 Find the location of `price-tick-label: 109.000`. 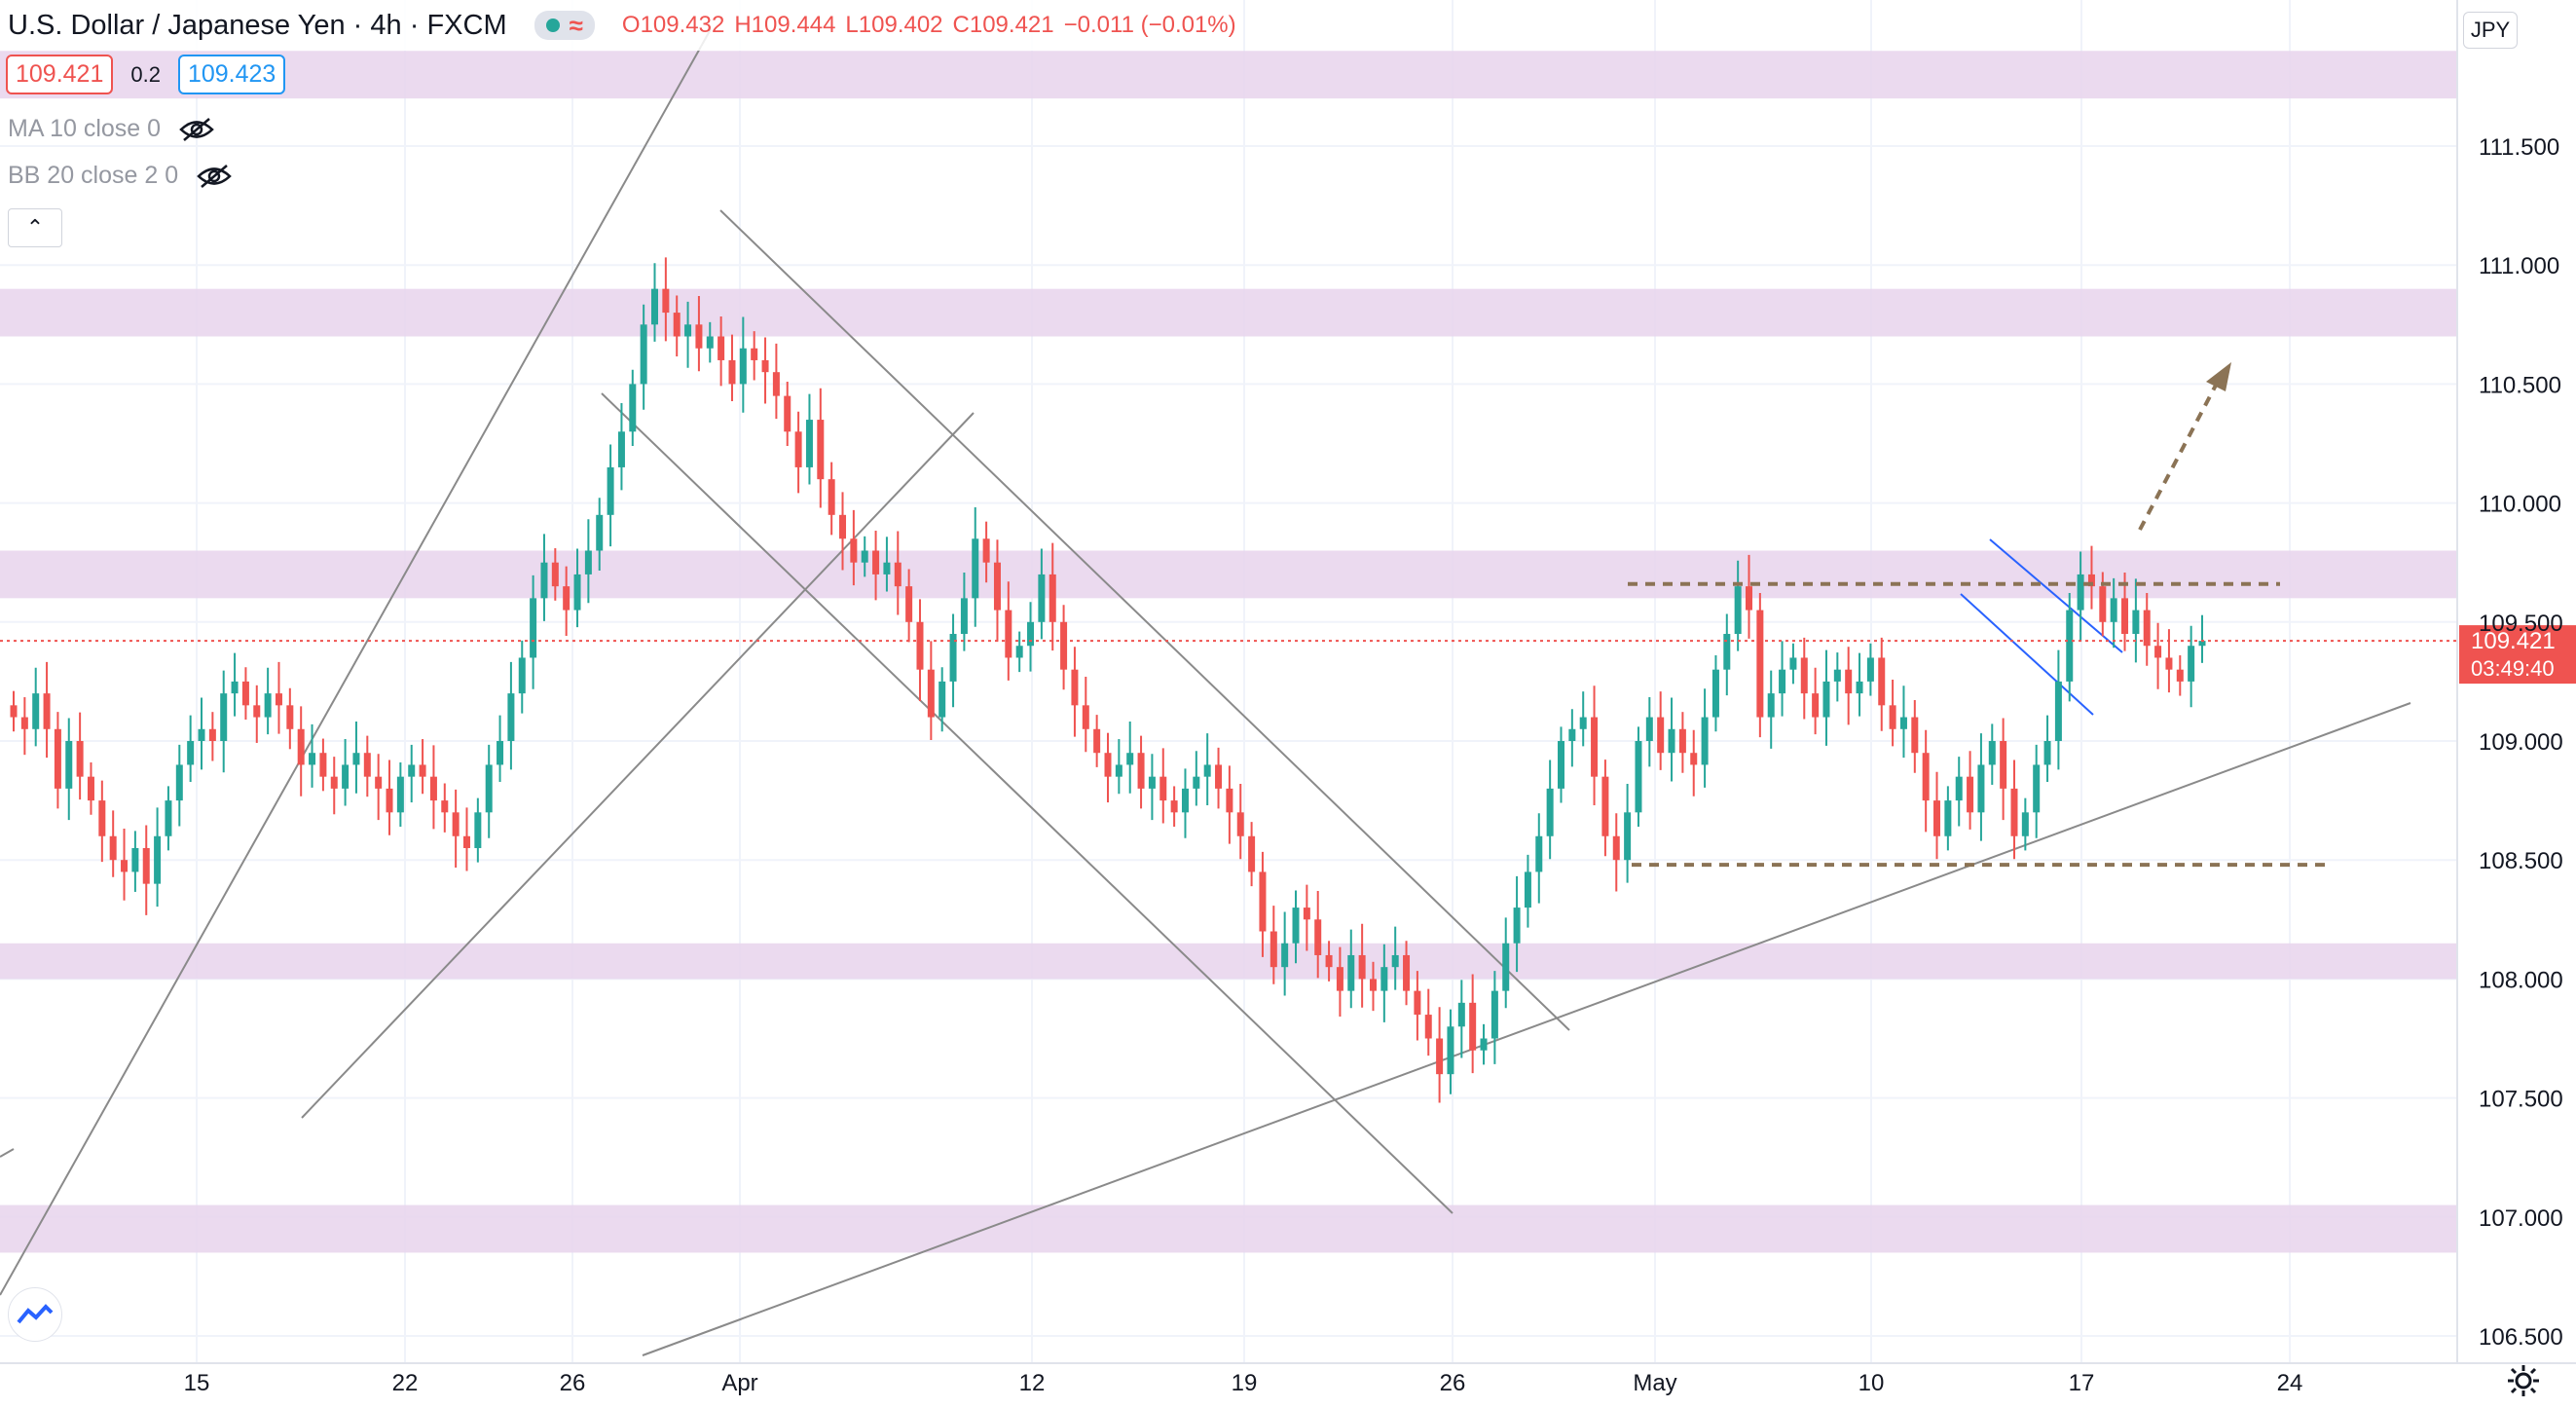

price-tick-label: 109.000 is located at coordinates (2521, 743).